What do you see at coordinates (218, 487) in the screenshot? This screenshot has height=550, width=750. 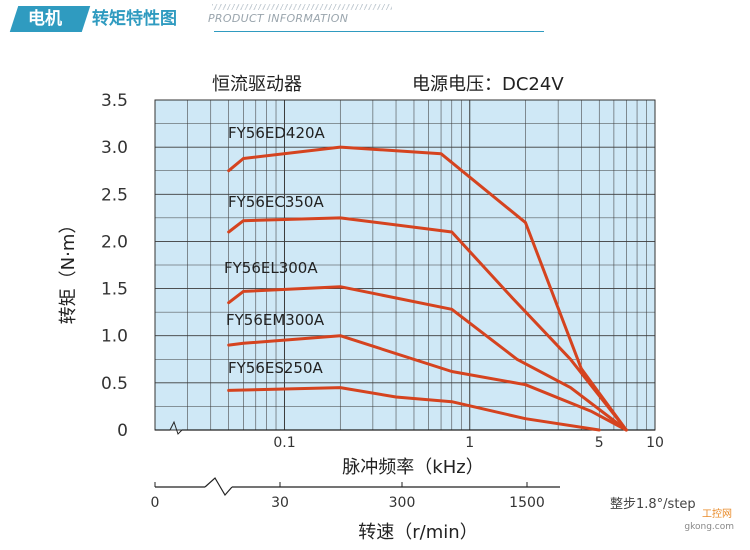 I see `speed-axis-break` at bounding box center [218, 487].